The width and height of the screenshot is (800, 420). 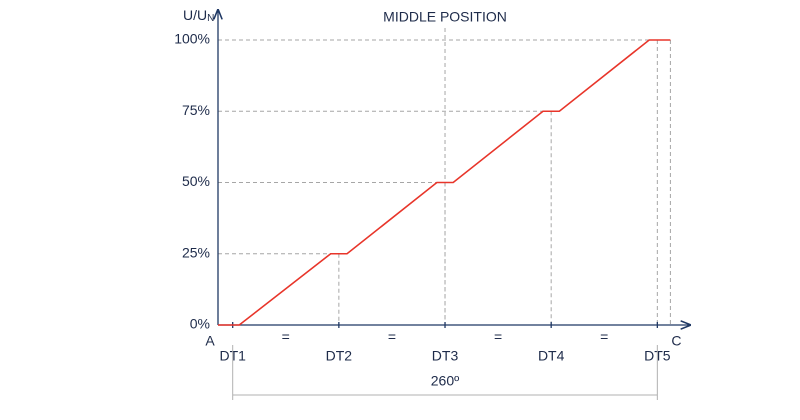 What do you see at coordinates (196, 110) in the screenshot?
I see `y-tick-label: 75%` at bounding box center [196, 110].